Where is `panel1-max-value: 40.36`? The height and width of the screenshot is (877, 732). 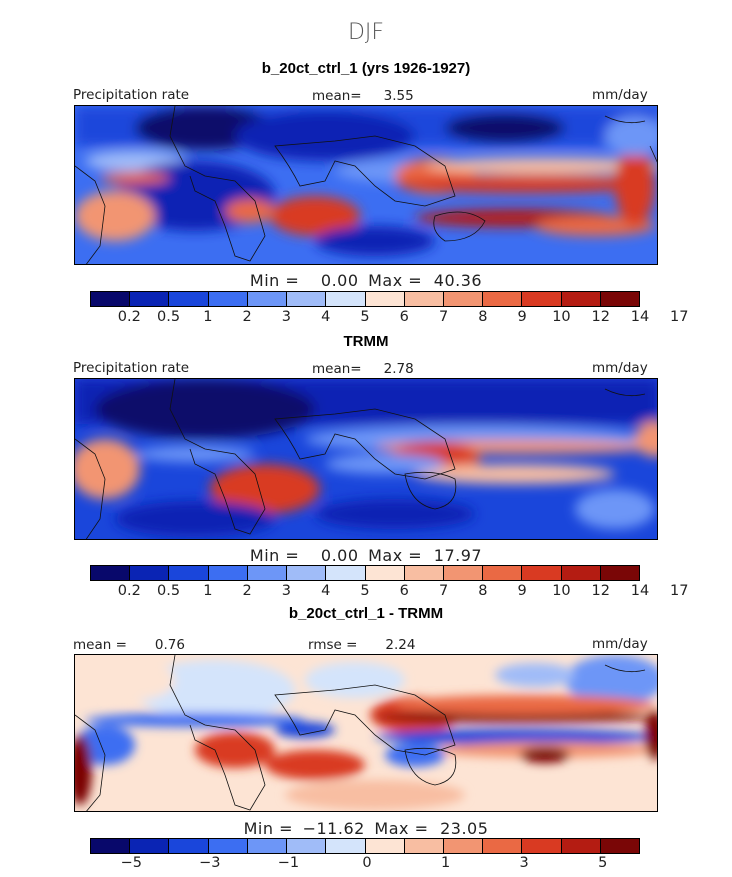 panel1-max-value: 40.36 is located at coordinates (458, 280).